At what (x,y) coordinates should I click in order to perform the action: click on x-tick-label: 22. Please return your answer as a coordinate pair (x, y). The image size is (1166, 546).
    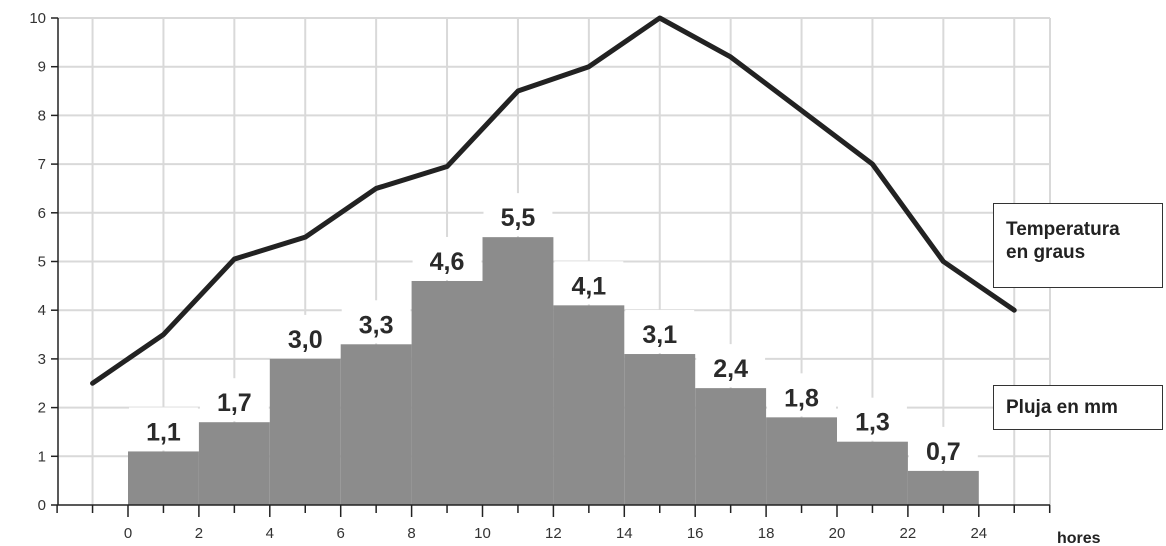
    Looking at the image, I should click on (908, 533).